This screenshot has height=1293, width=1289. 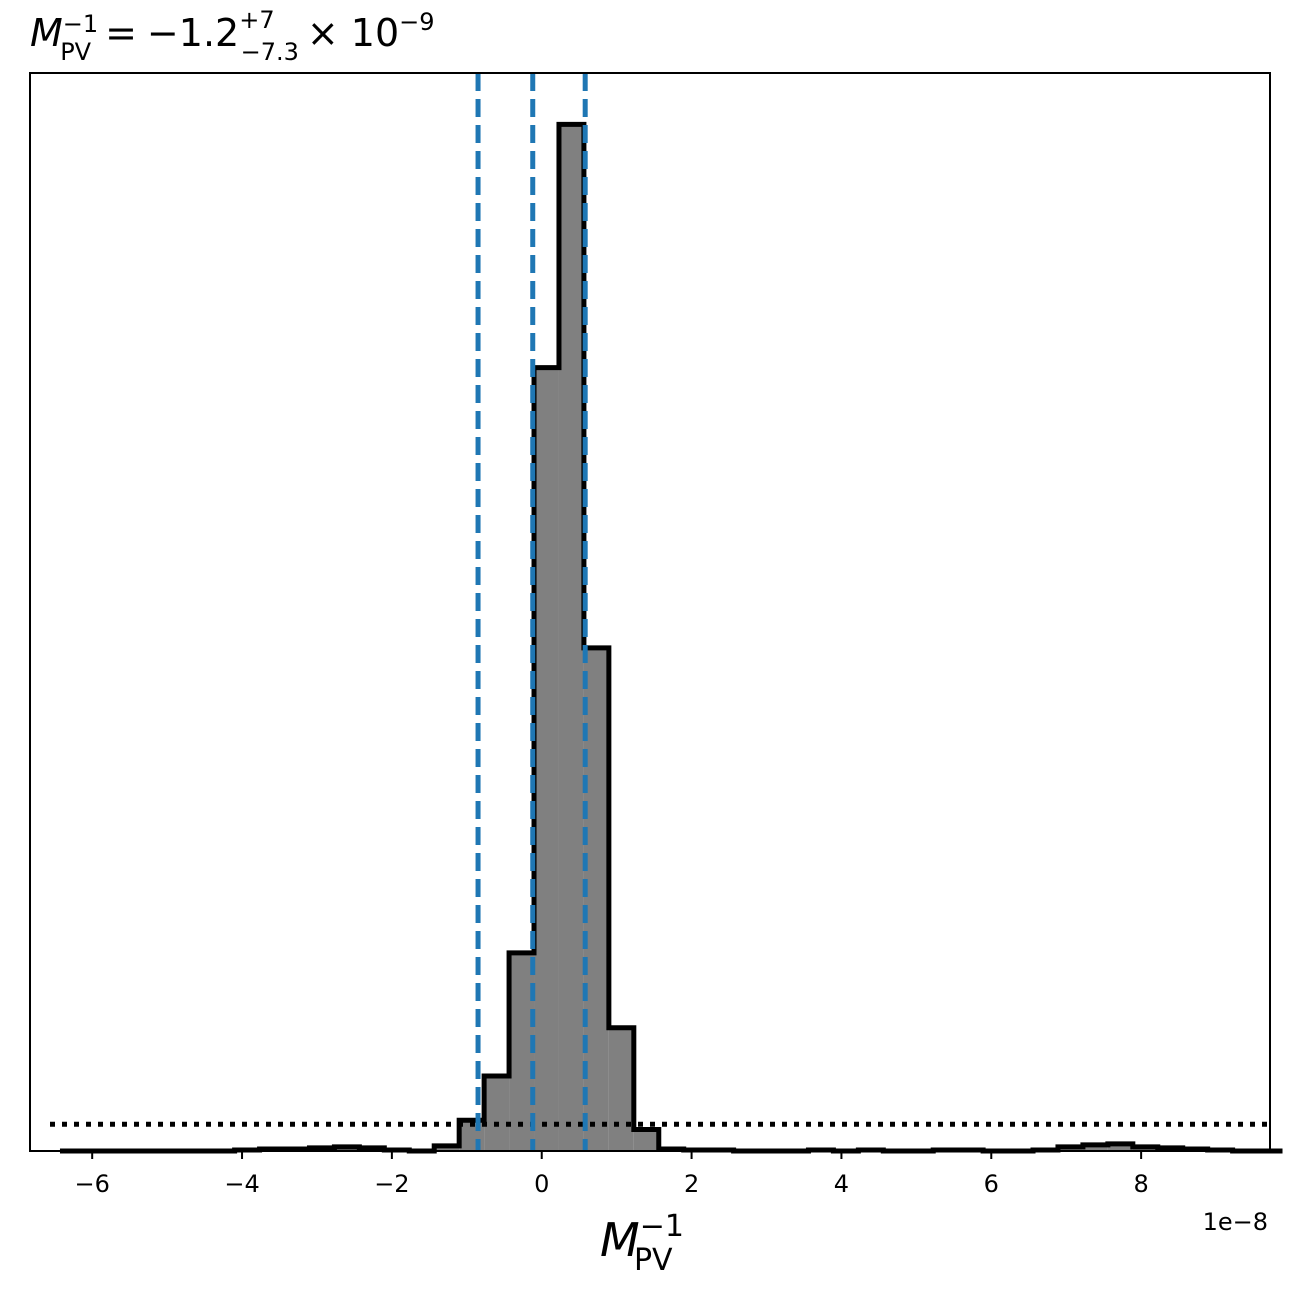 I want to click on title-lhs-sub: PV, so click(x=75, y=52).